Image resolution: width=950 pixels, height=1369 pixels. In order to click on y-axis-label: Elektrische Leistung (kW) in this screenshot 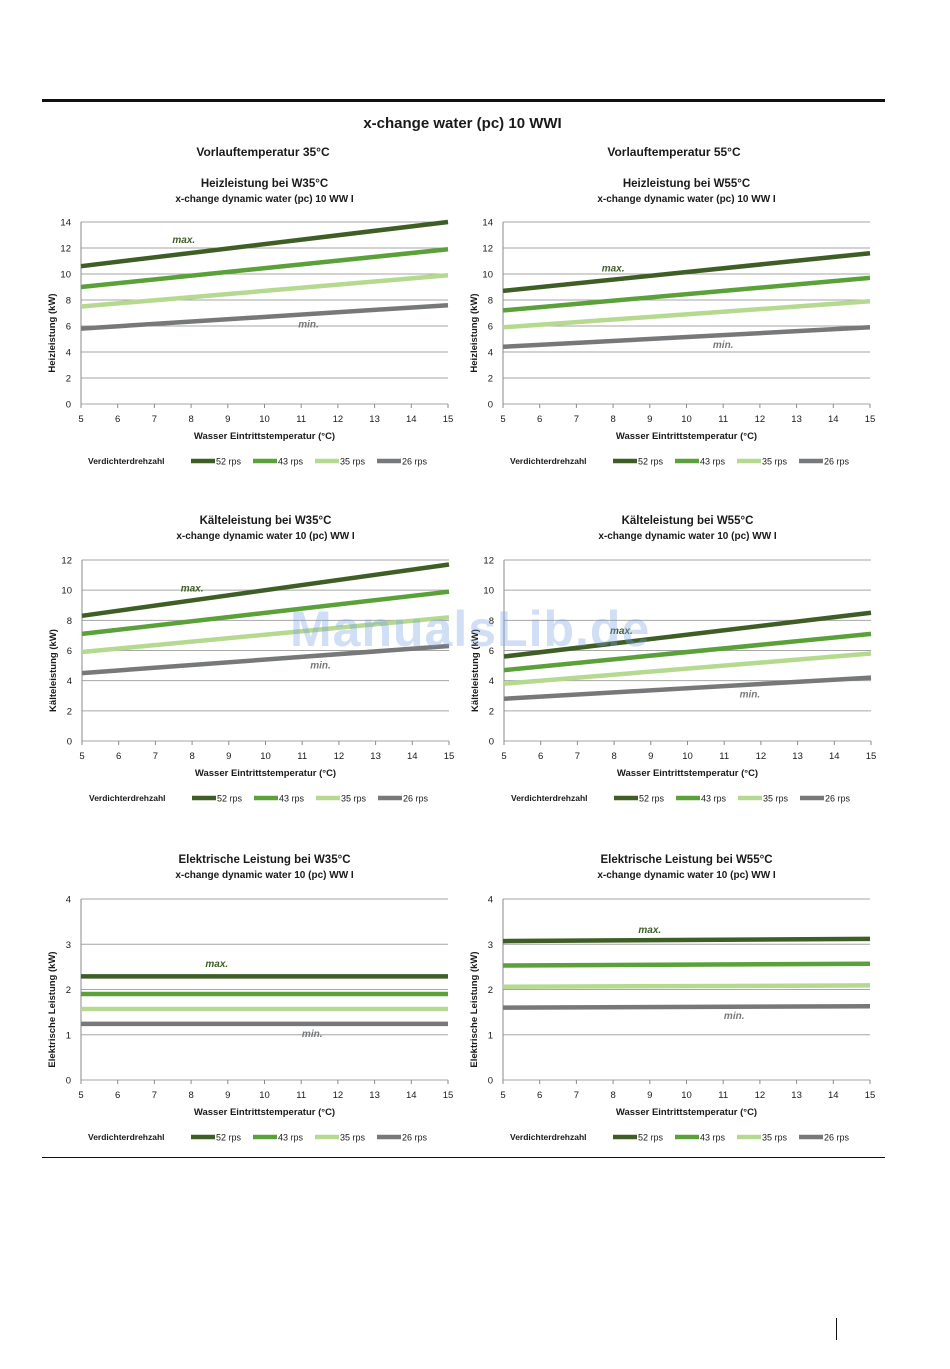, I will do `click(52, 1009)`.